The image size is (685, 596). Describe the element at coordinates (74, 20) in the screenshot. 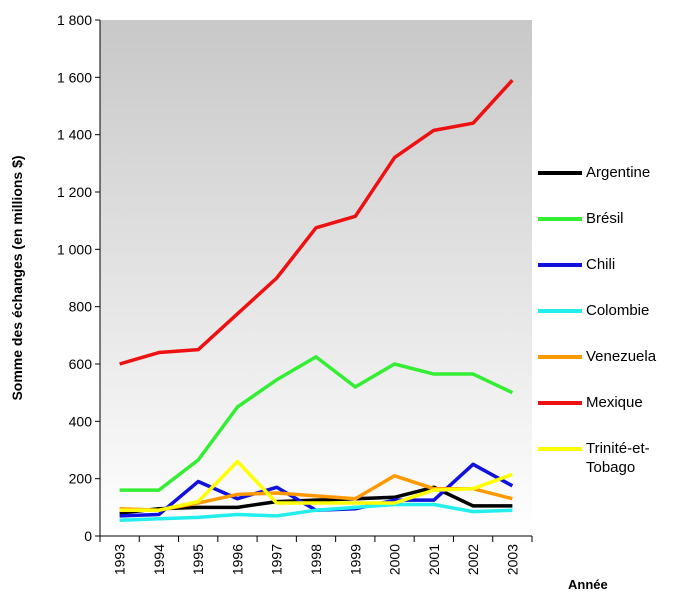

I see `y-tick-label: 1 800` at that location.